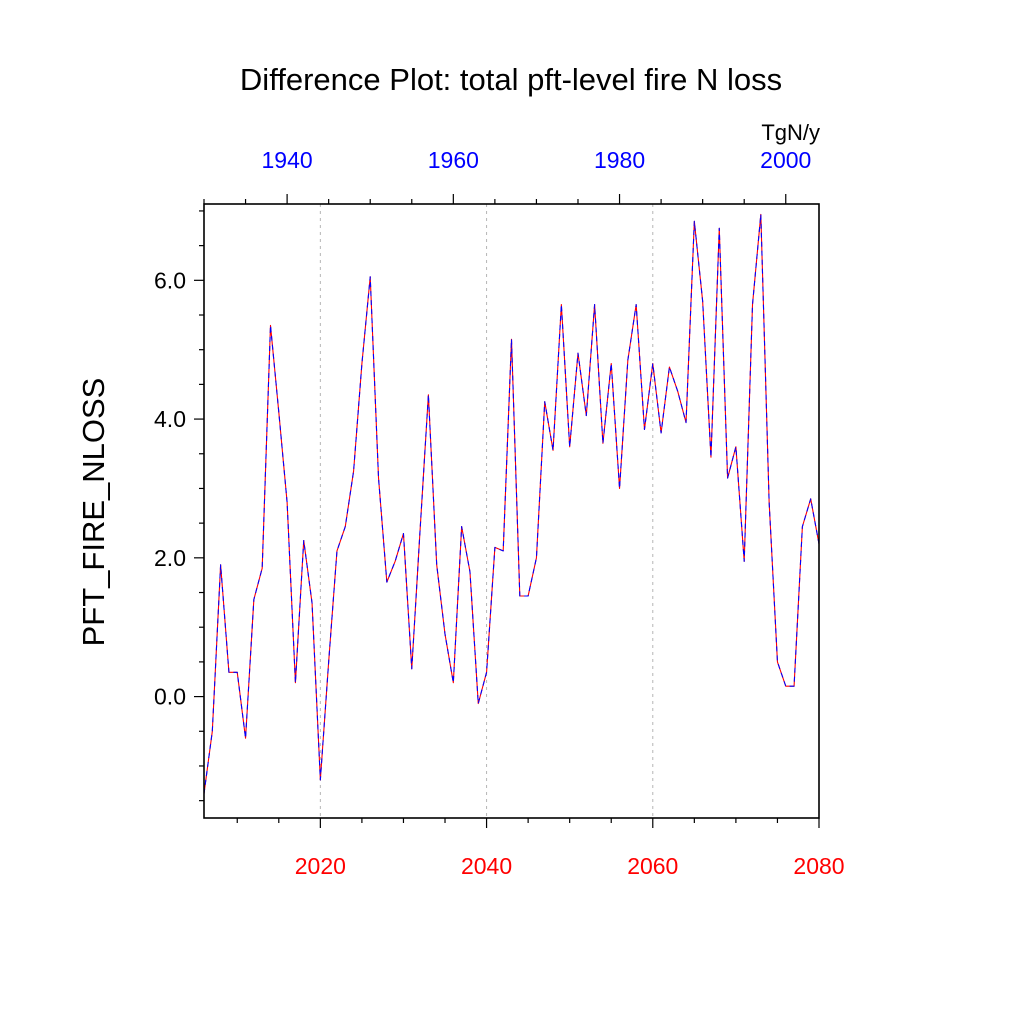 Image resolution: width=1024 pixels, height=1024 pixels. What do you see at coordinates (790, 132) in the screenshot?
I see `units-label: TgN/y` at bounding box center [790, 132].